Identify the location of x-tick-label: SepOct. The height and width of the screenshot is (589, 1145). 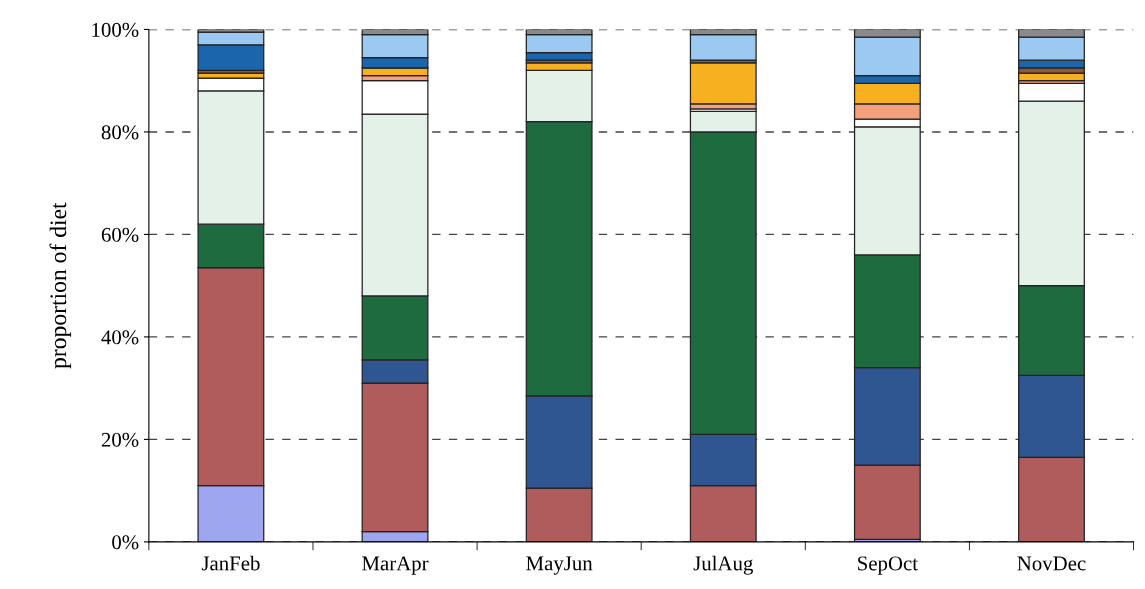
(888, 565).